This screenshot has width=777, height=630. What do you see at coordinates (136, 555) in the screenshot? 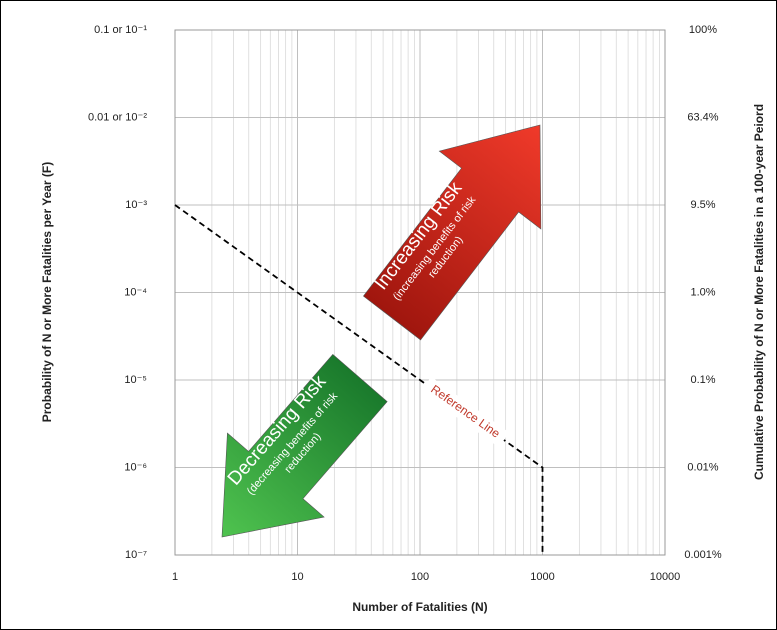
I see `y-tick-label: 10⁻⁷` at bounding box center [136, 555].